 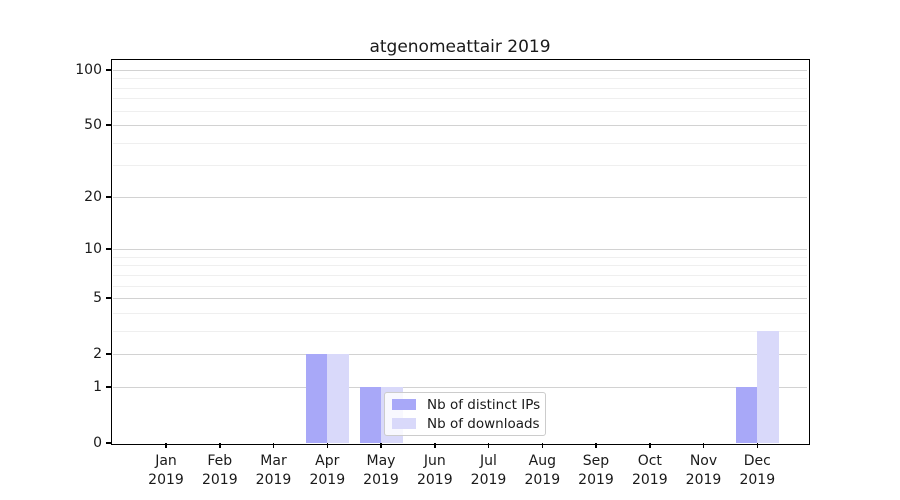 I want to click on x-tick-mark-mar-2019, so click(x=273, y=445).